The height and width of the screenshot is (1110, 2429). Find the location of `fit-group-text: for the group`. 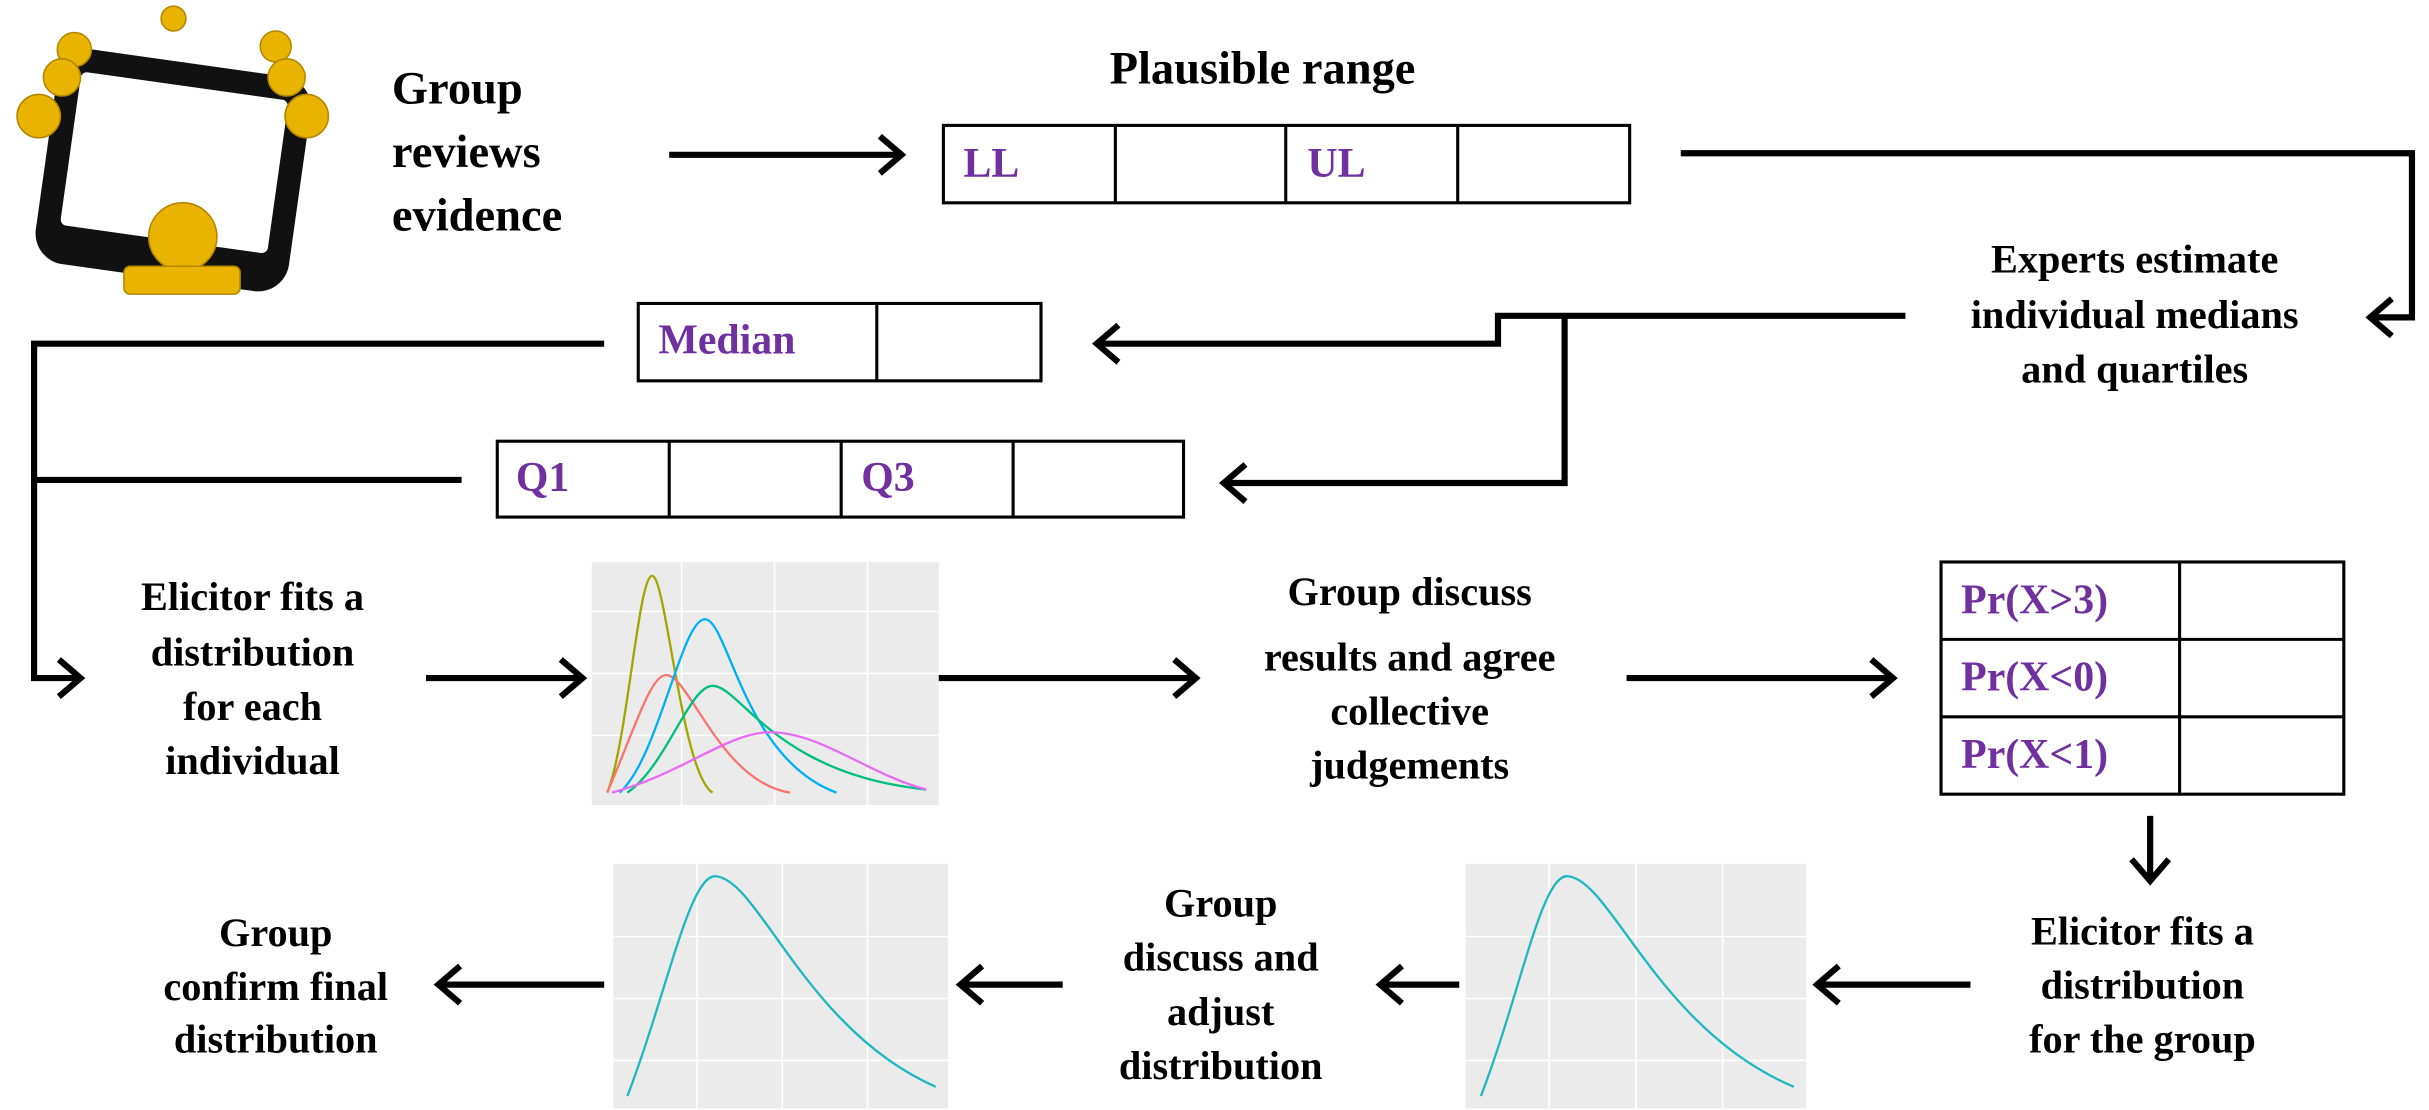

fit-group-text: for the group is located at coordinates (2142, 1039).